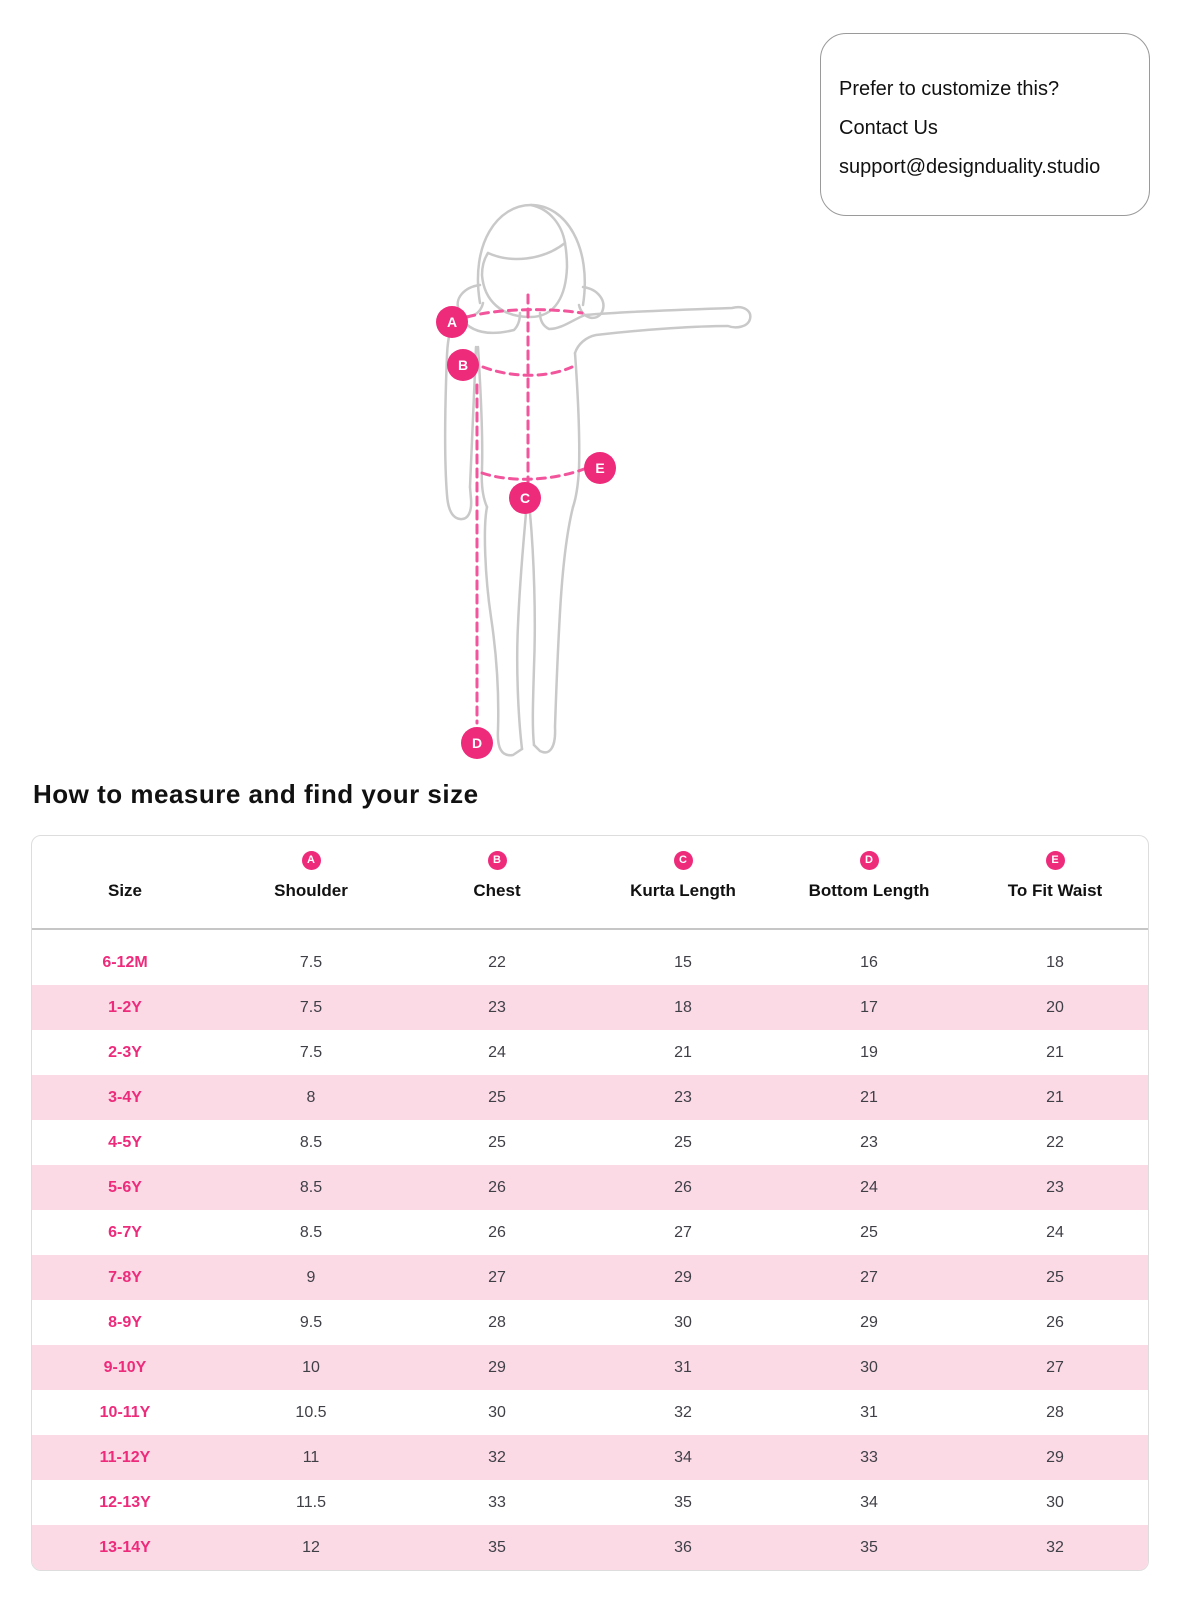  I want to click on value-cell: 10.5, so click(311, 1412).